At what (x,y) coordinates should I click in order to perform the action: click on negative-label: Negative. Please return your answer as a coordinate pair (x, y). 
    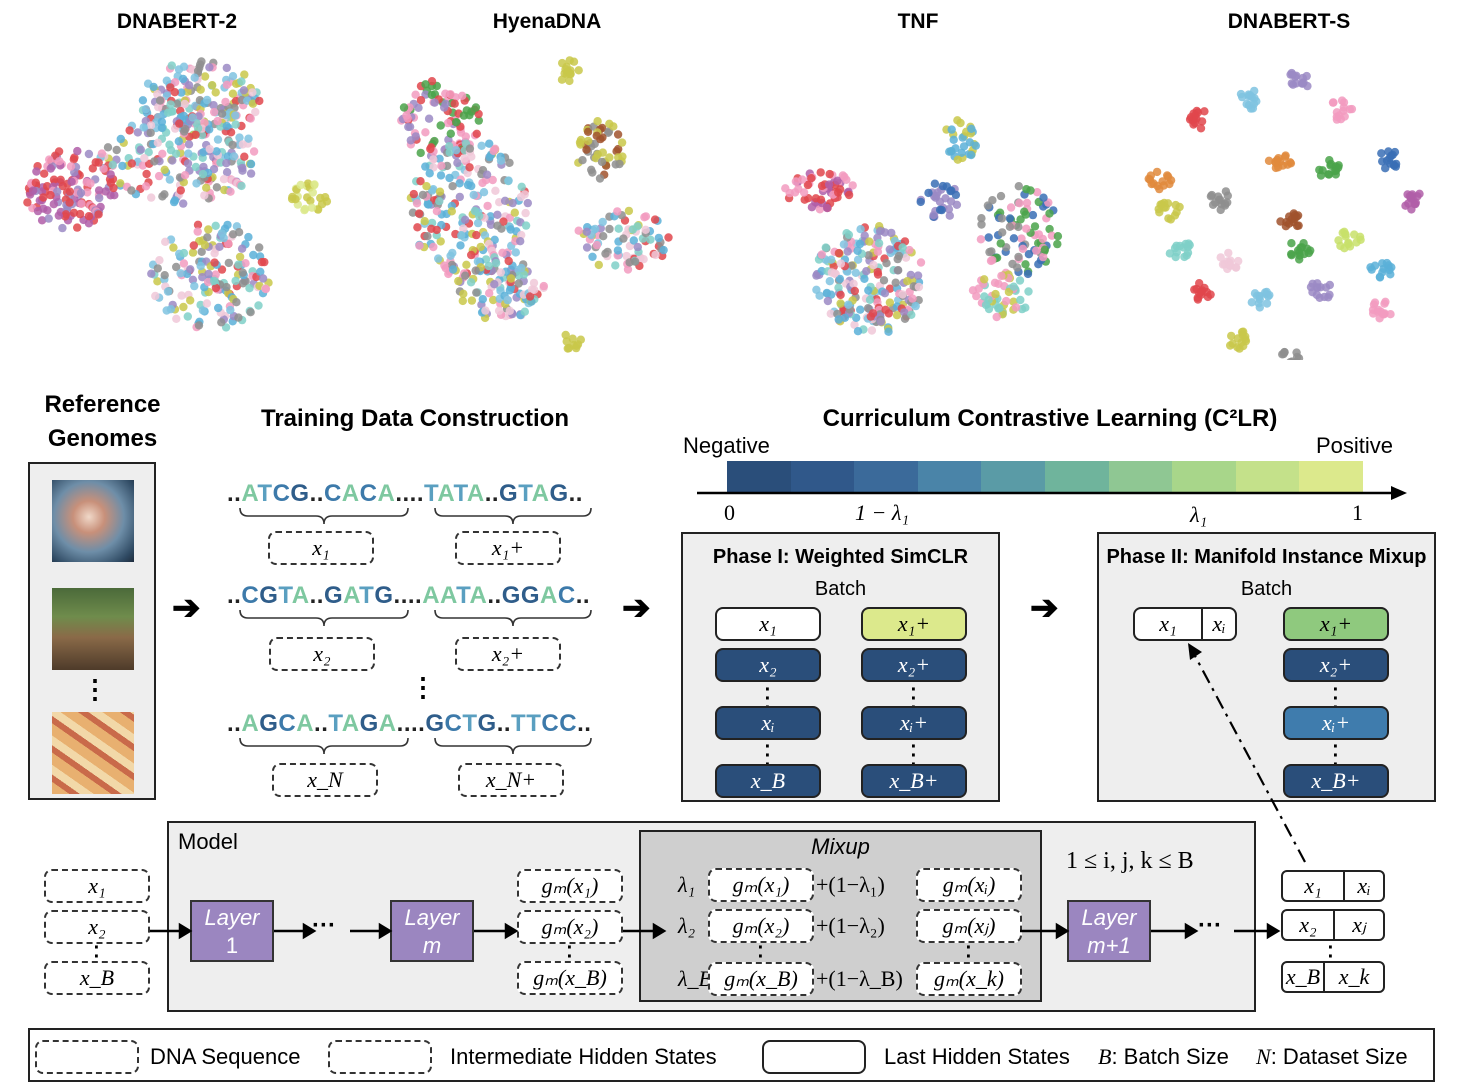
    Looking at the image, I should click on (726, 445).